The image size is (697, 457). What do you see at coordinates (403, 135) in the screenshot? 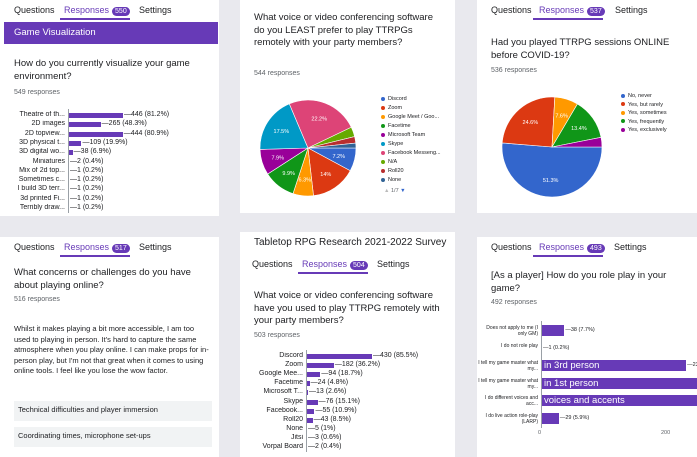
I see `legend-item: Microsoft Team` at bounding box center [403, 135].